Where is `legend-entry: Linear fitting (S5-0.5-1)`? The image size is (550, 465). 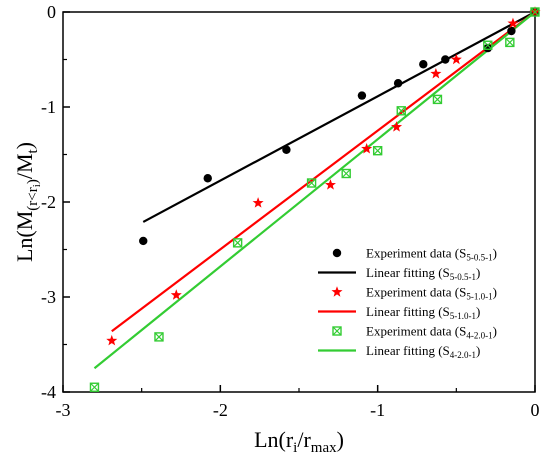 legend-entry: Linear fitting (S5-0.5-1) is located at coordinates (399, 273).